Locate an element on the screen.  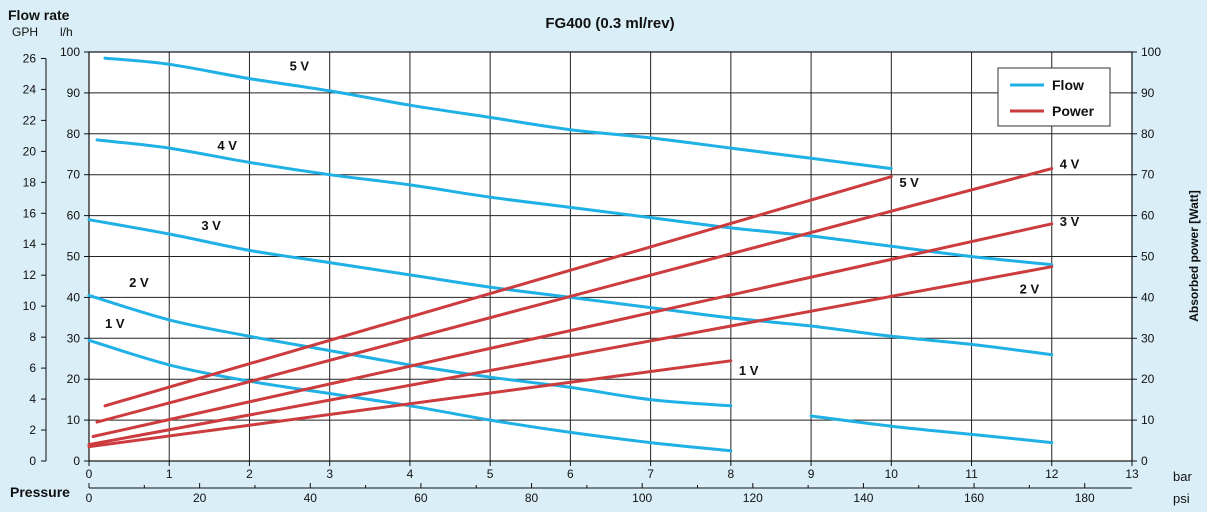
y-right-tick-label: 50 is located at coordinates (1148, 257).